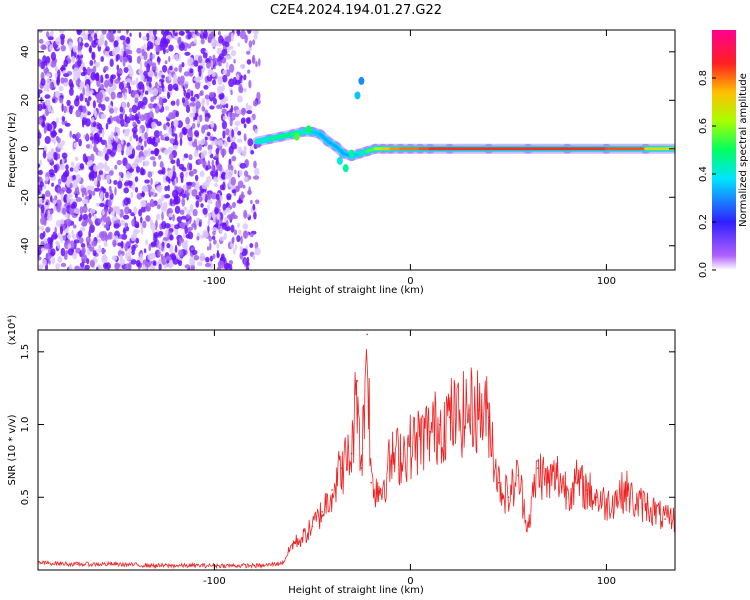  Describe the element at coordinates (296, 136) in the screenshot. I see `ridge-blob` at that location.